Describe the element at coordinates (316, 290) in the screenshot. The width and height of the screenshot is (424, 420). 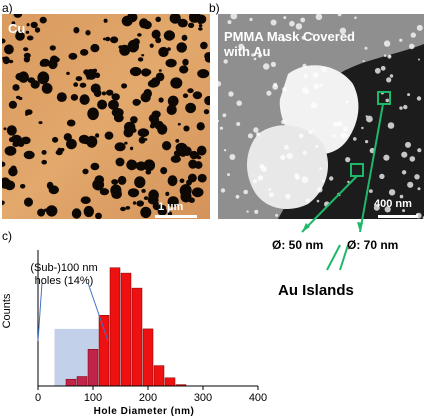
I see `au-islands-label: Au Islands` at that location.